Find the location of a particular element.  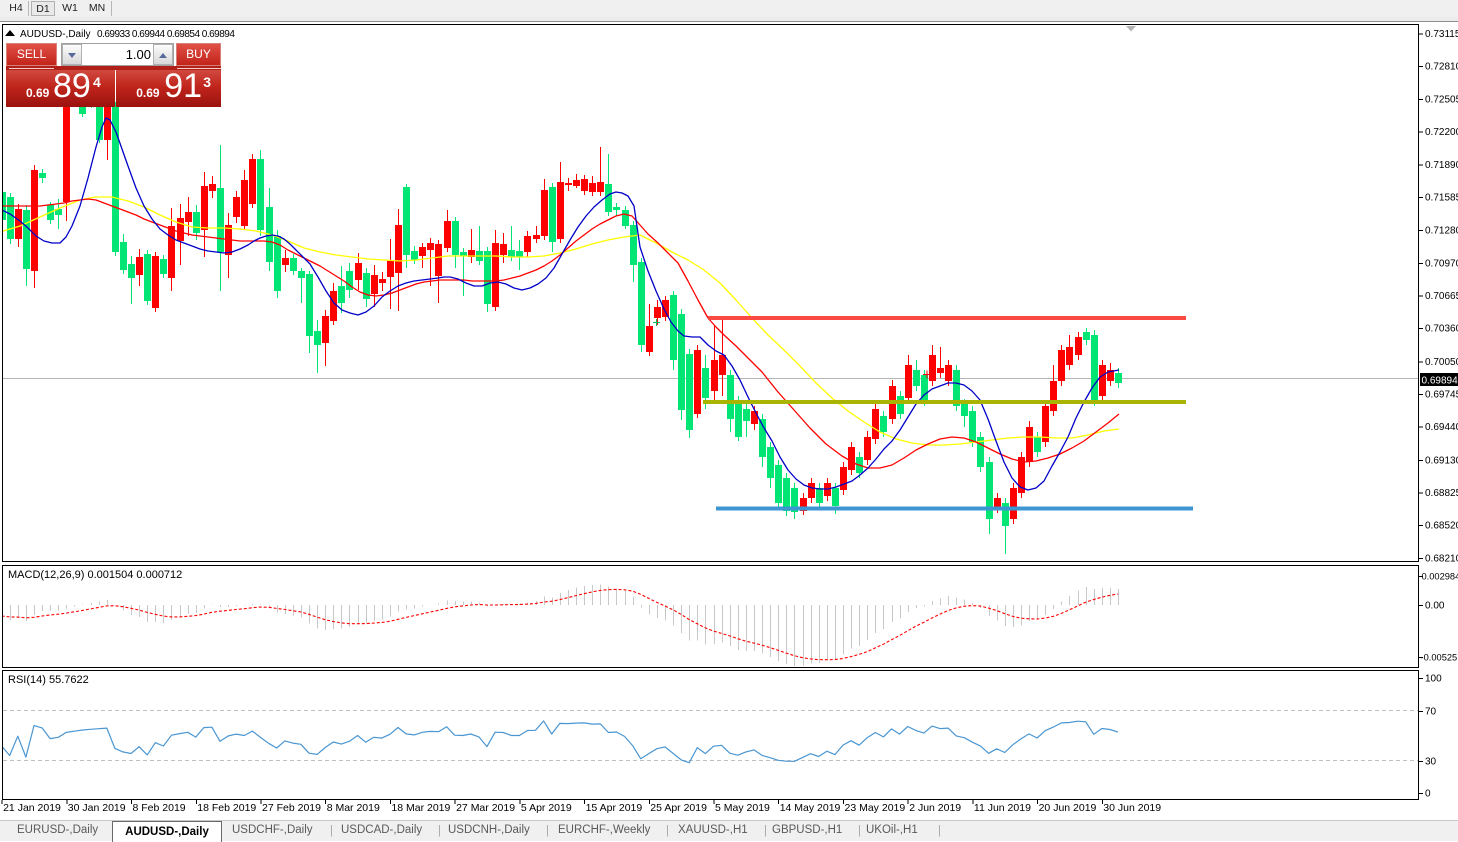

svg-text: 0.69894 is located at coordinates (1440, 381).